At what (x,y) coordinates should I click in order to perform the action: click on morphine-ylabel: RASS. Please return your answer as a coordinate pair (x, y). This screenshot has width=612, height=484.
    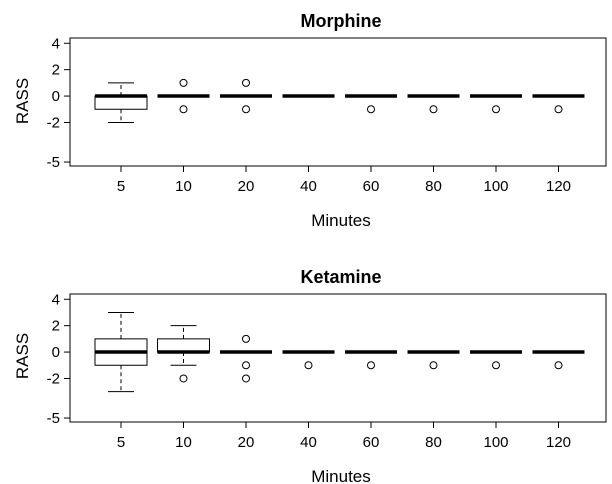
    Looking at the image, I should click on (22, 101).